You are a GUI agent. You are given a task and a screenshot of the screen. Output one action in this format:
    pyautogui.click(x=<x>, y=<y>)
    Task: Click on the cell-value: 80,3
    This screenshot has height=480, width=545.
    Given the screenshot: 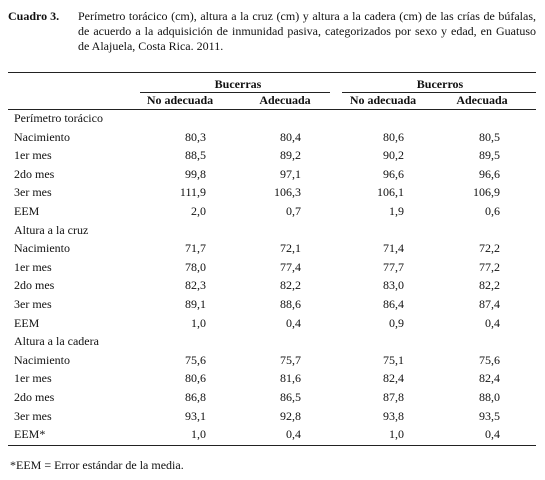 What is the action you would take?
    pyautogui.click(x=195, y=136)
    